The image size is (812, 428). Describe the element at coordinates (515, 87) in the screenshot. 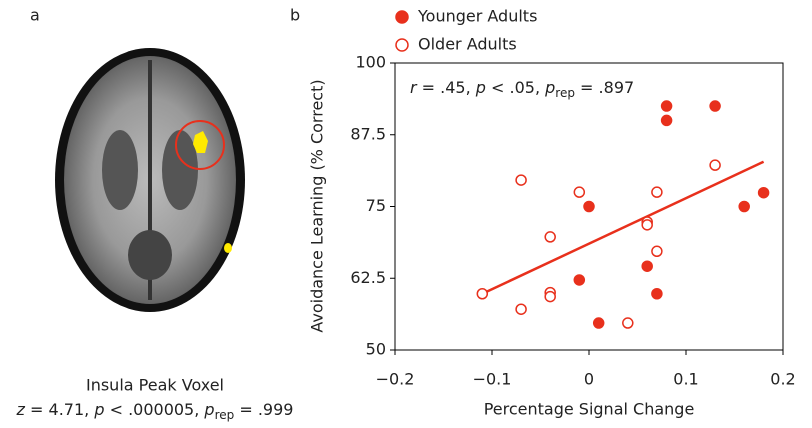

I see `stat: < .05,` at that location.